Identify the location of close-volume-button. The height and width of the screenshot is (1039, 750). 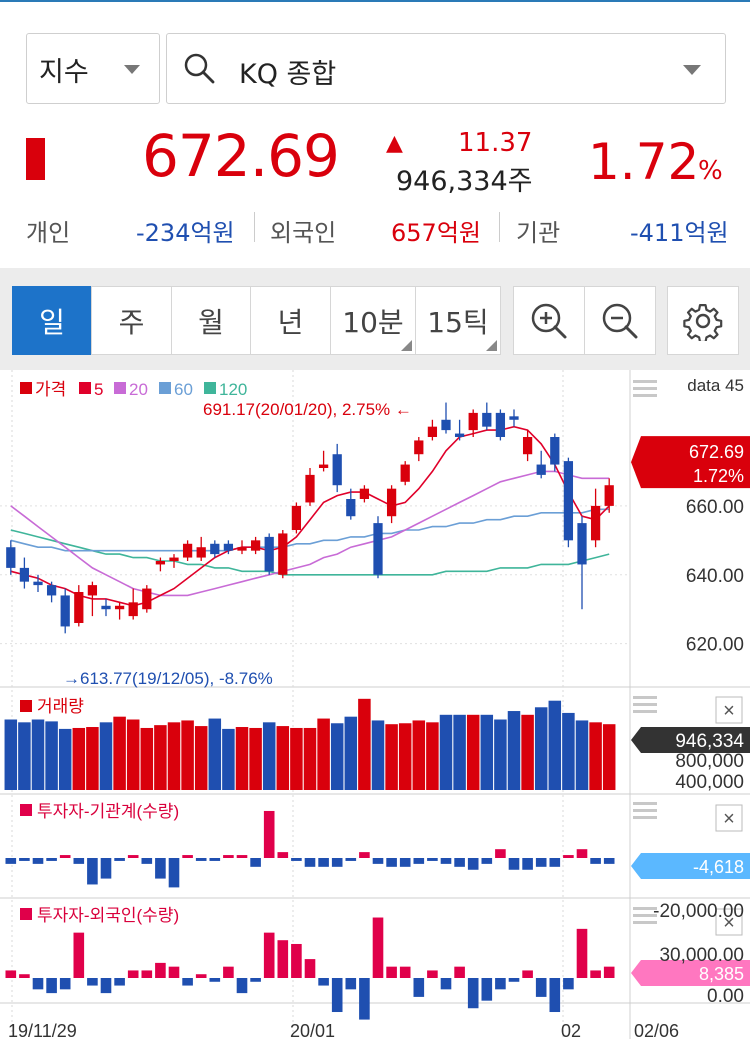
(729, 710).